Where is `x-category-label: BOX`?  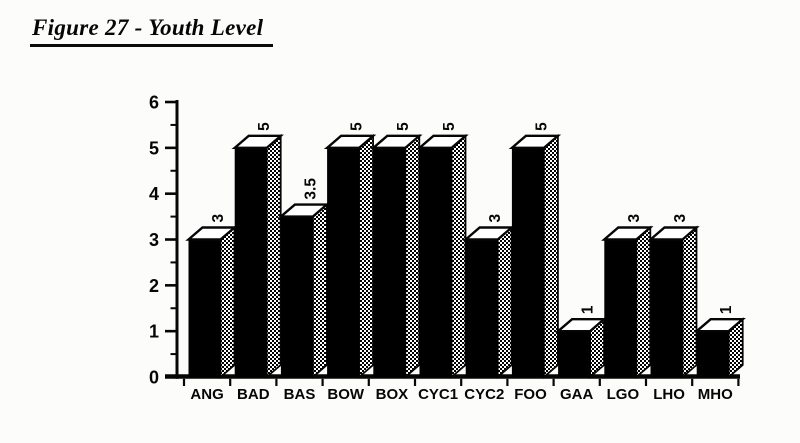
x-category-label: BOX is located at coordinates (392, 394).